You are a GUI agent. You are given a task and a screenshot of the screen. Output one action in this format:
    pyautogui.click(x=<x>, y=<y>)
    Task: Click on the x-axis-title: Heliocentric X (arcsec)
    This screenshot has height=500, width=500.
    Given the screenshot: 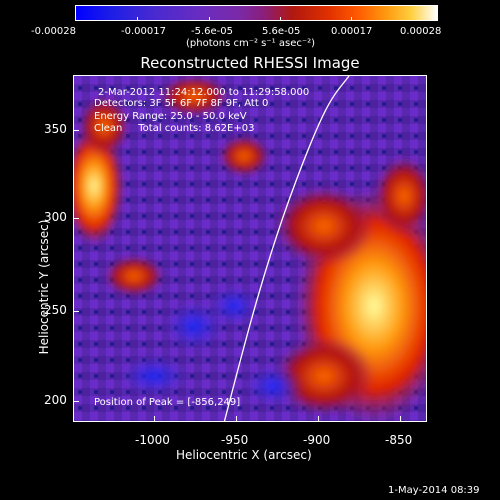 What is the action you would take?
    pyautogui.click(x=244, y=455)
    